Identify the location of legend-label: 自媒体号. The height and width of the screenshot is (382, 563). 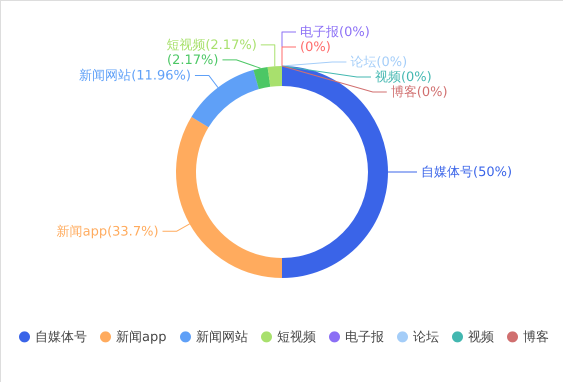
(61, 337).